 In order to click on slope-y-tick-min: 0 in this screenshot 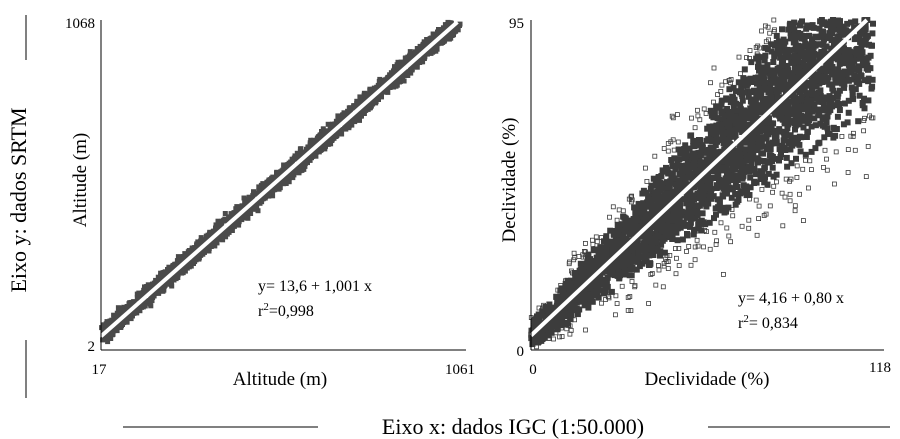, I will do `click(521, 352)`.